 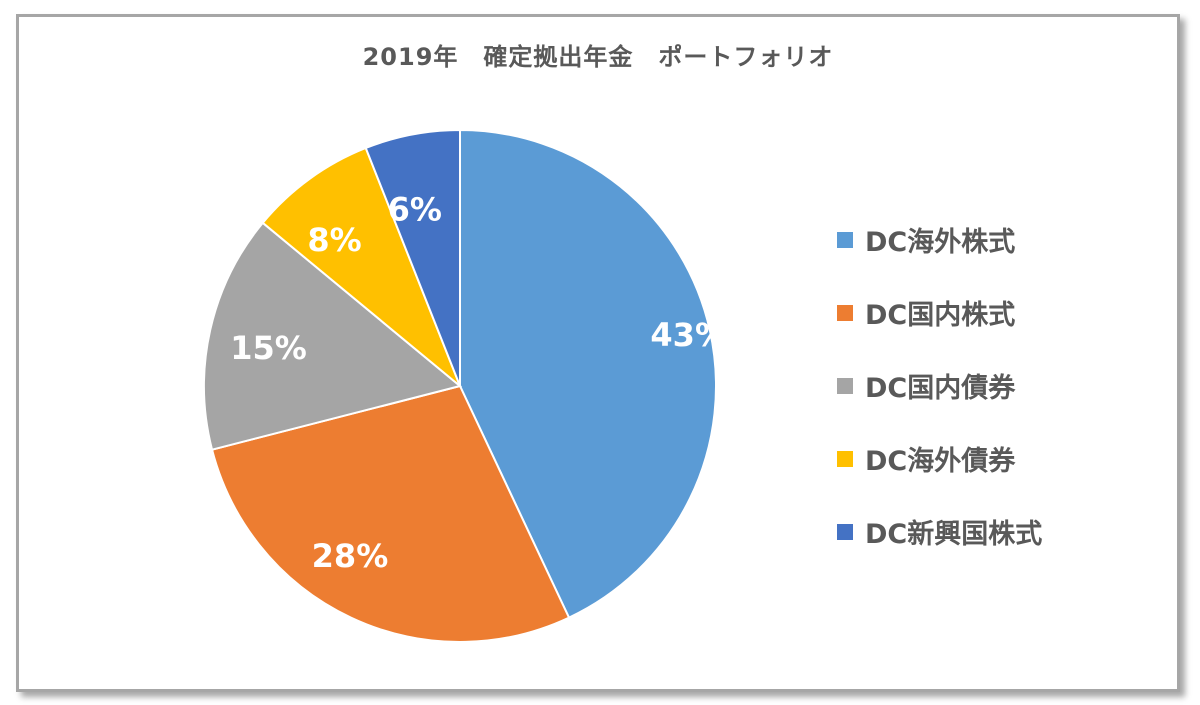 I want to click on legend-item: DC国内債券, so click(x=1002, y=385).